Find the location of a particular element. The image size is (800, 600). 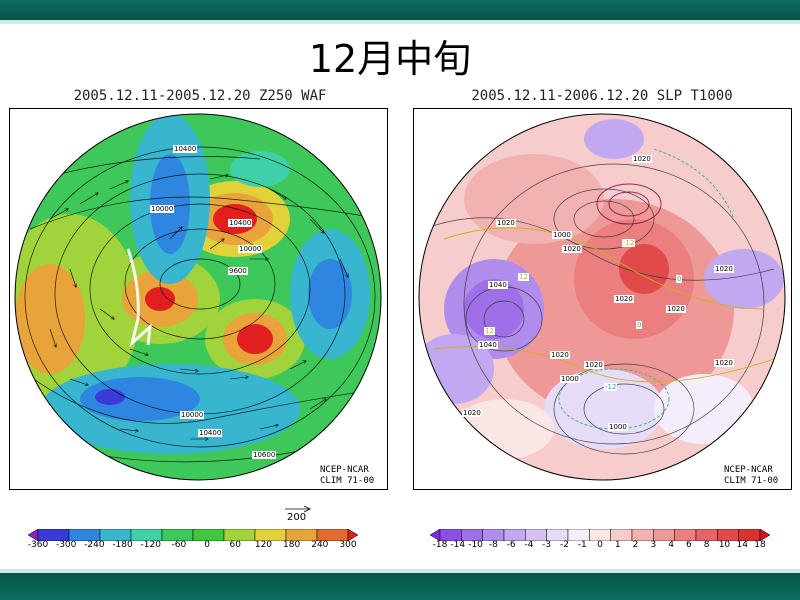

colorbar-tick-label: -14 is located at coordinates (458, 545).